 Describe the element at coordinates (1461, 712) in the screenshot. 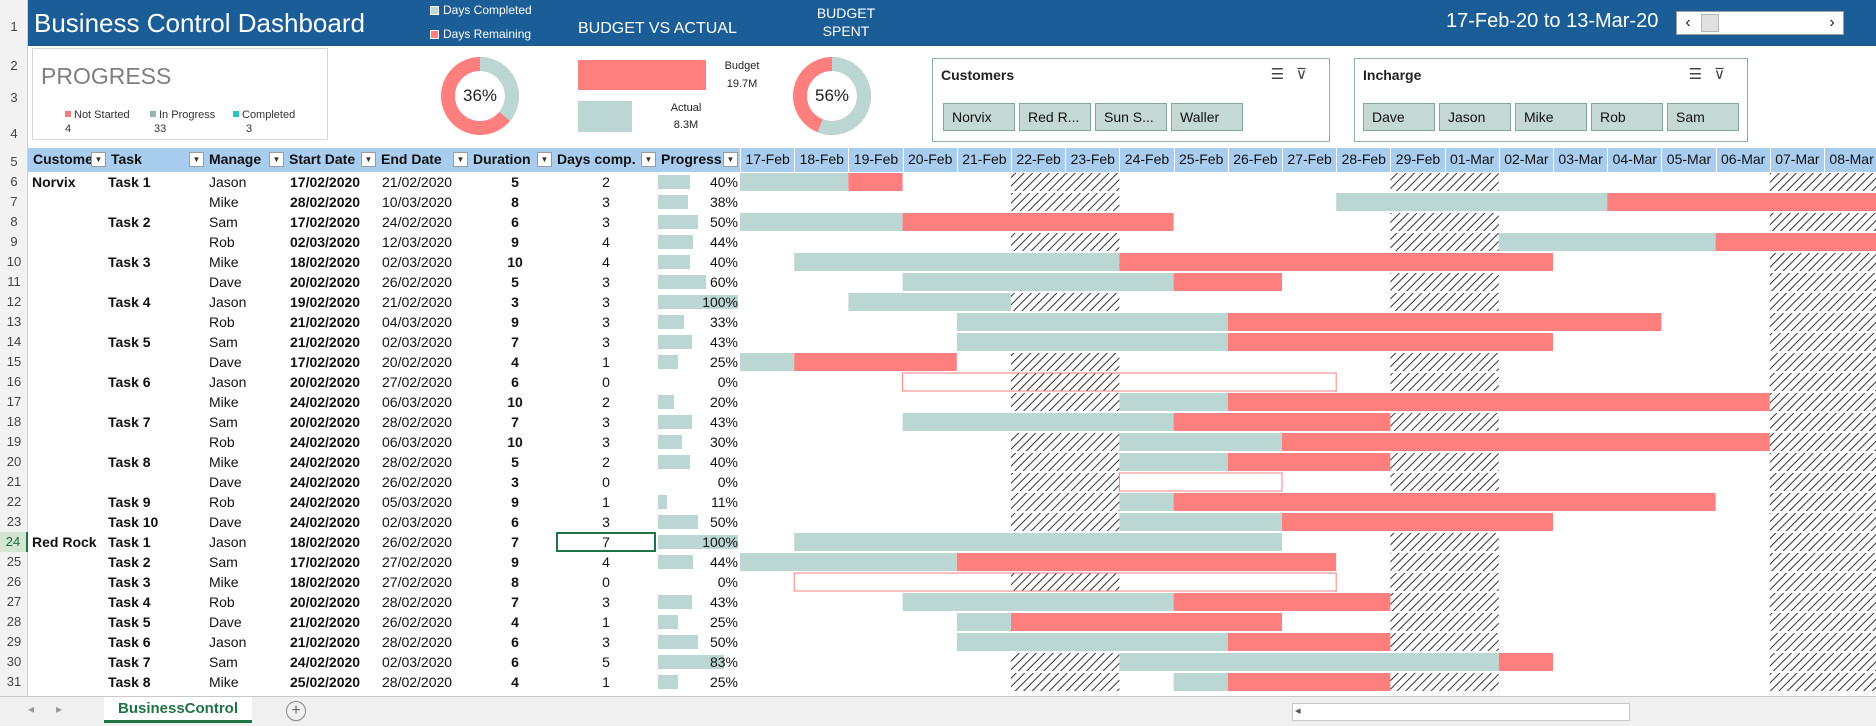

I see `horizontal-scrollbar: ◂` at that location.